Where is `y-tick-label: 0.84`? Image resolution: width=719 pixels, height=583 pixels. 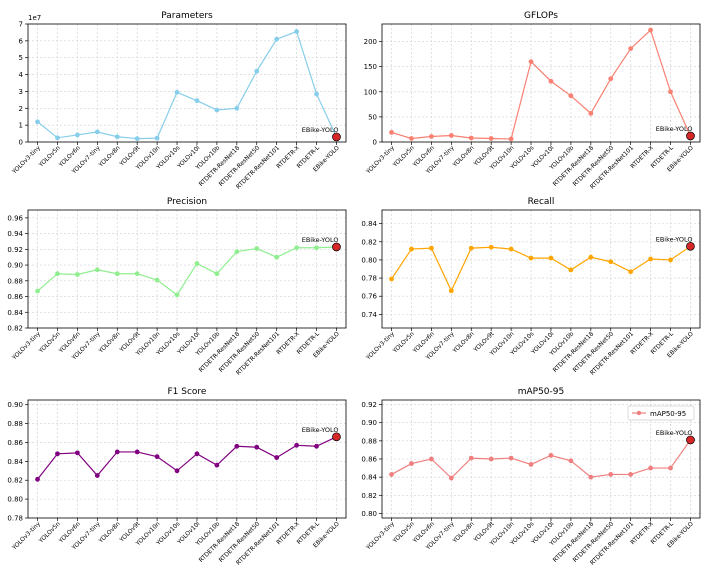 y-tick-label: 0.84 is located at coordinates (369, 224).